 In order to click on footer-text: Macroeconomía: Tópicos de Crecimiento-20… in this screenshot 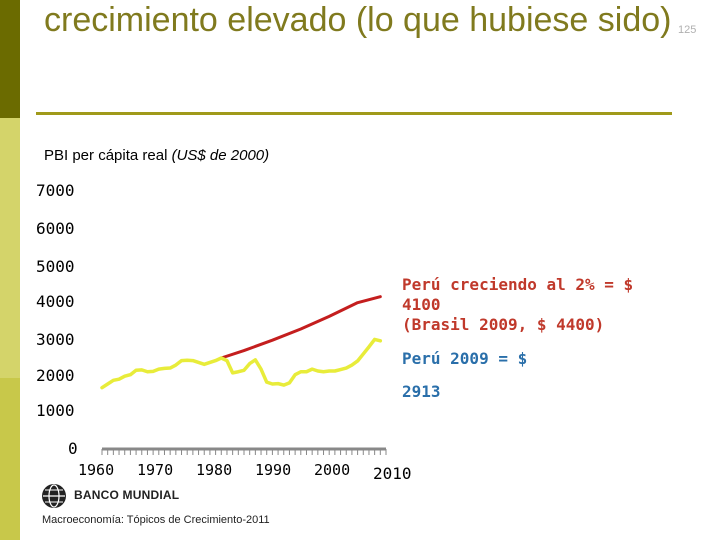, I will do `click(156, 520)`.